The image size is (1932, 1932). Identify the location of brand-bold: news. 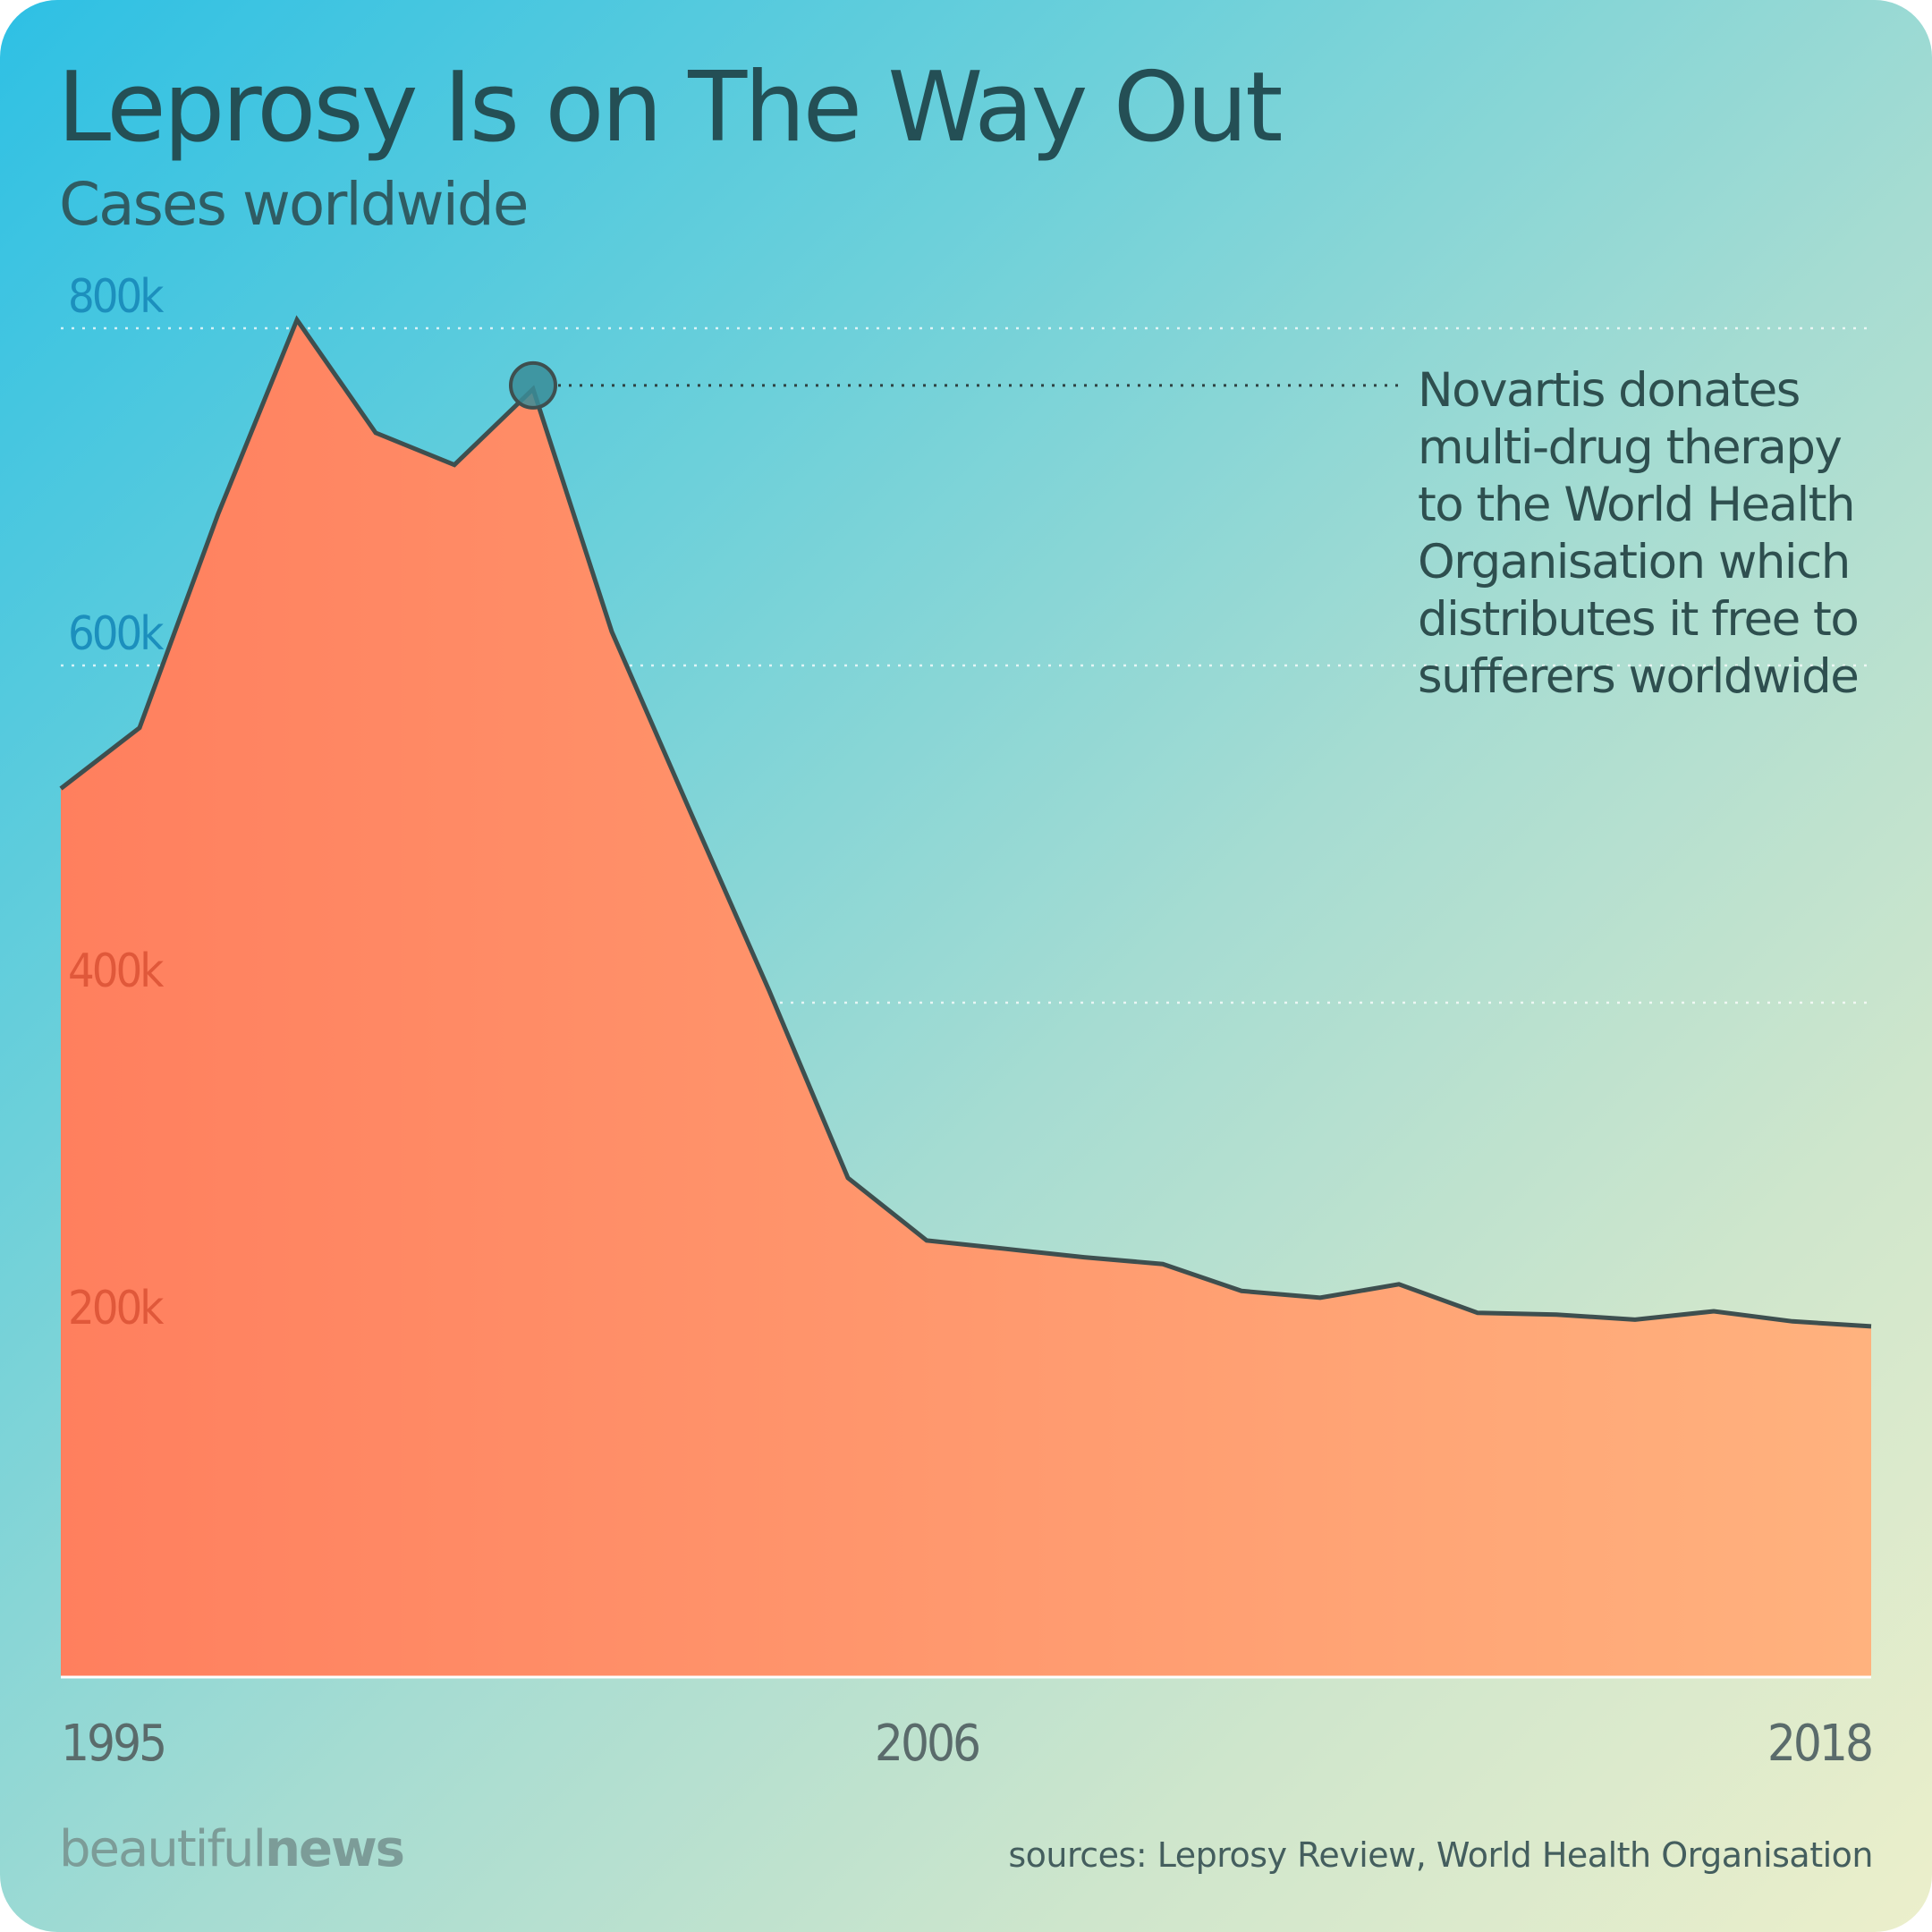
(335, 1849).